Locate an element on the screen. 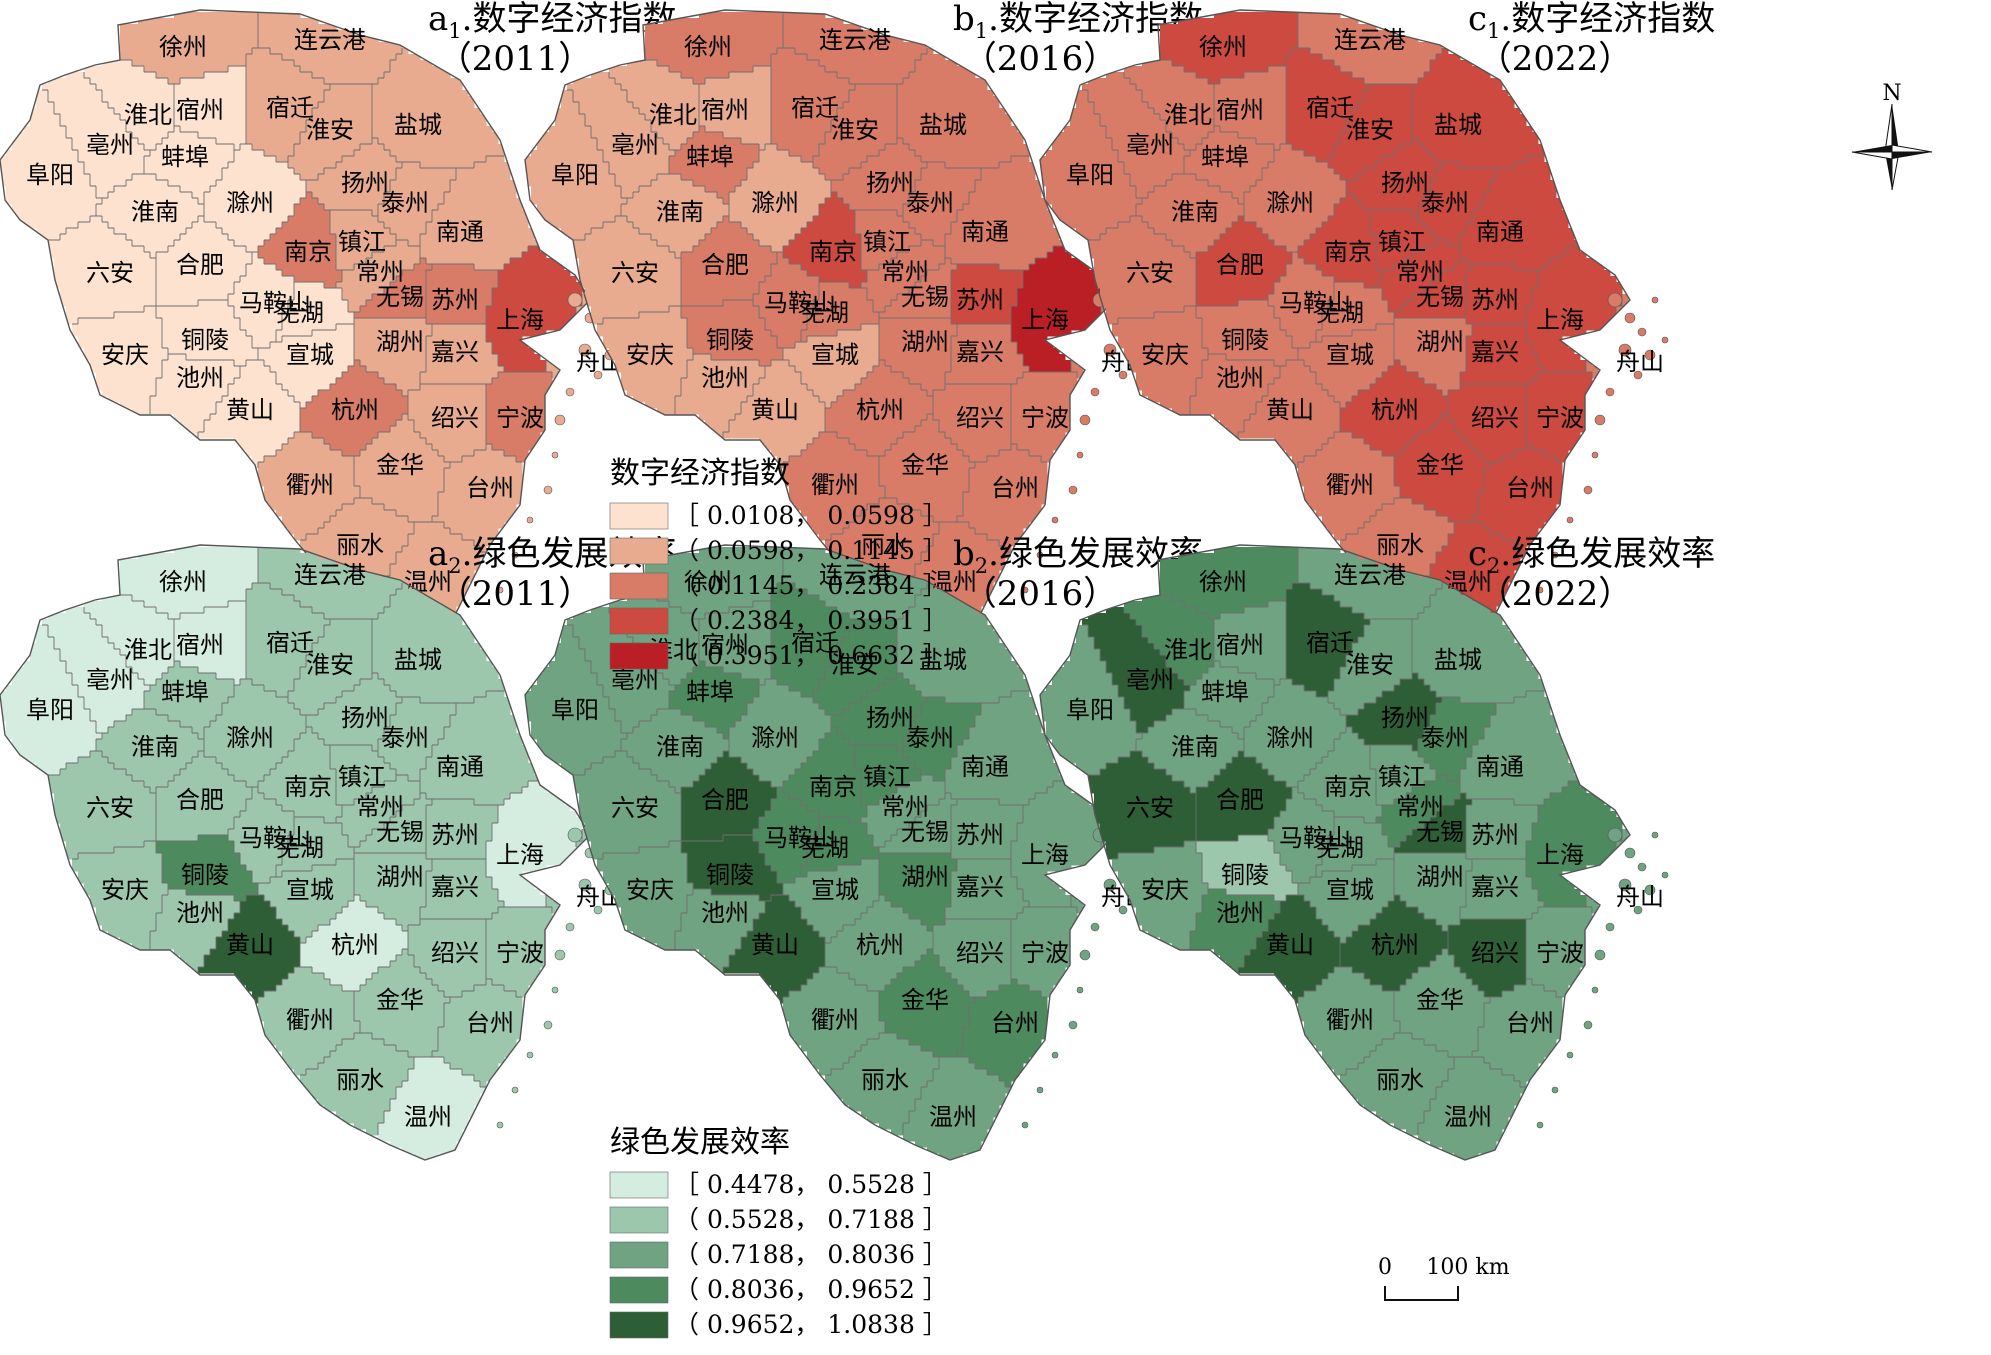 This screenshot has width=1991, height=1355. city-region-泰州 is located at coordinates (942, 204).